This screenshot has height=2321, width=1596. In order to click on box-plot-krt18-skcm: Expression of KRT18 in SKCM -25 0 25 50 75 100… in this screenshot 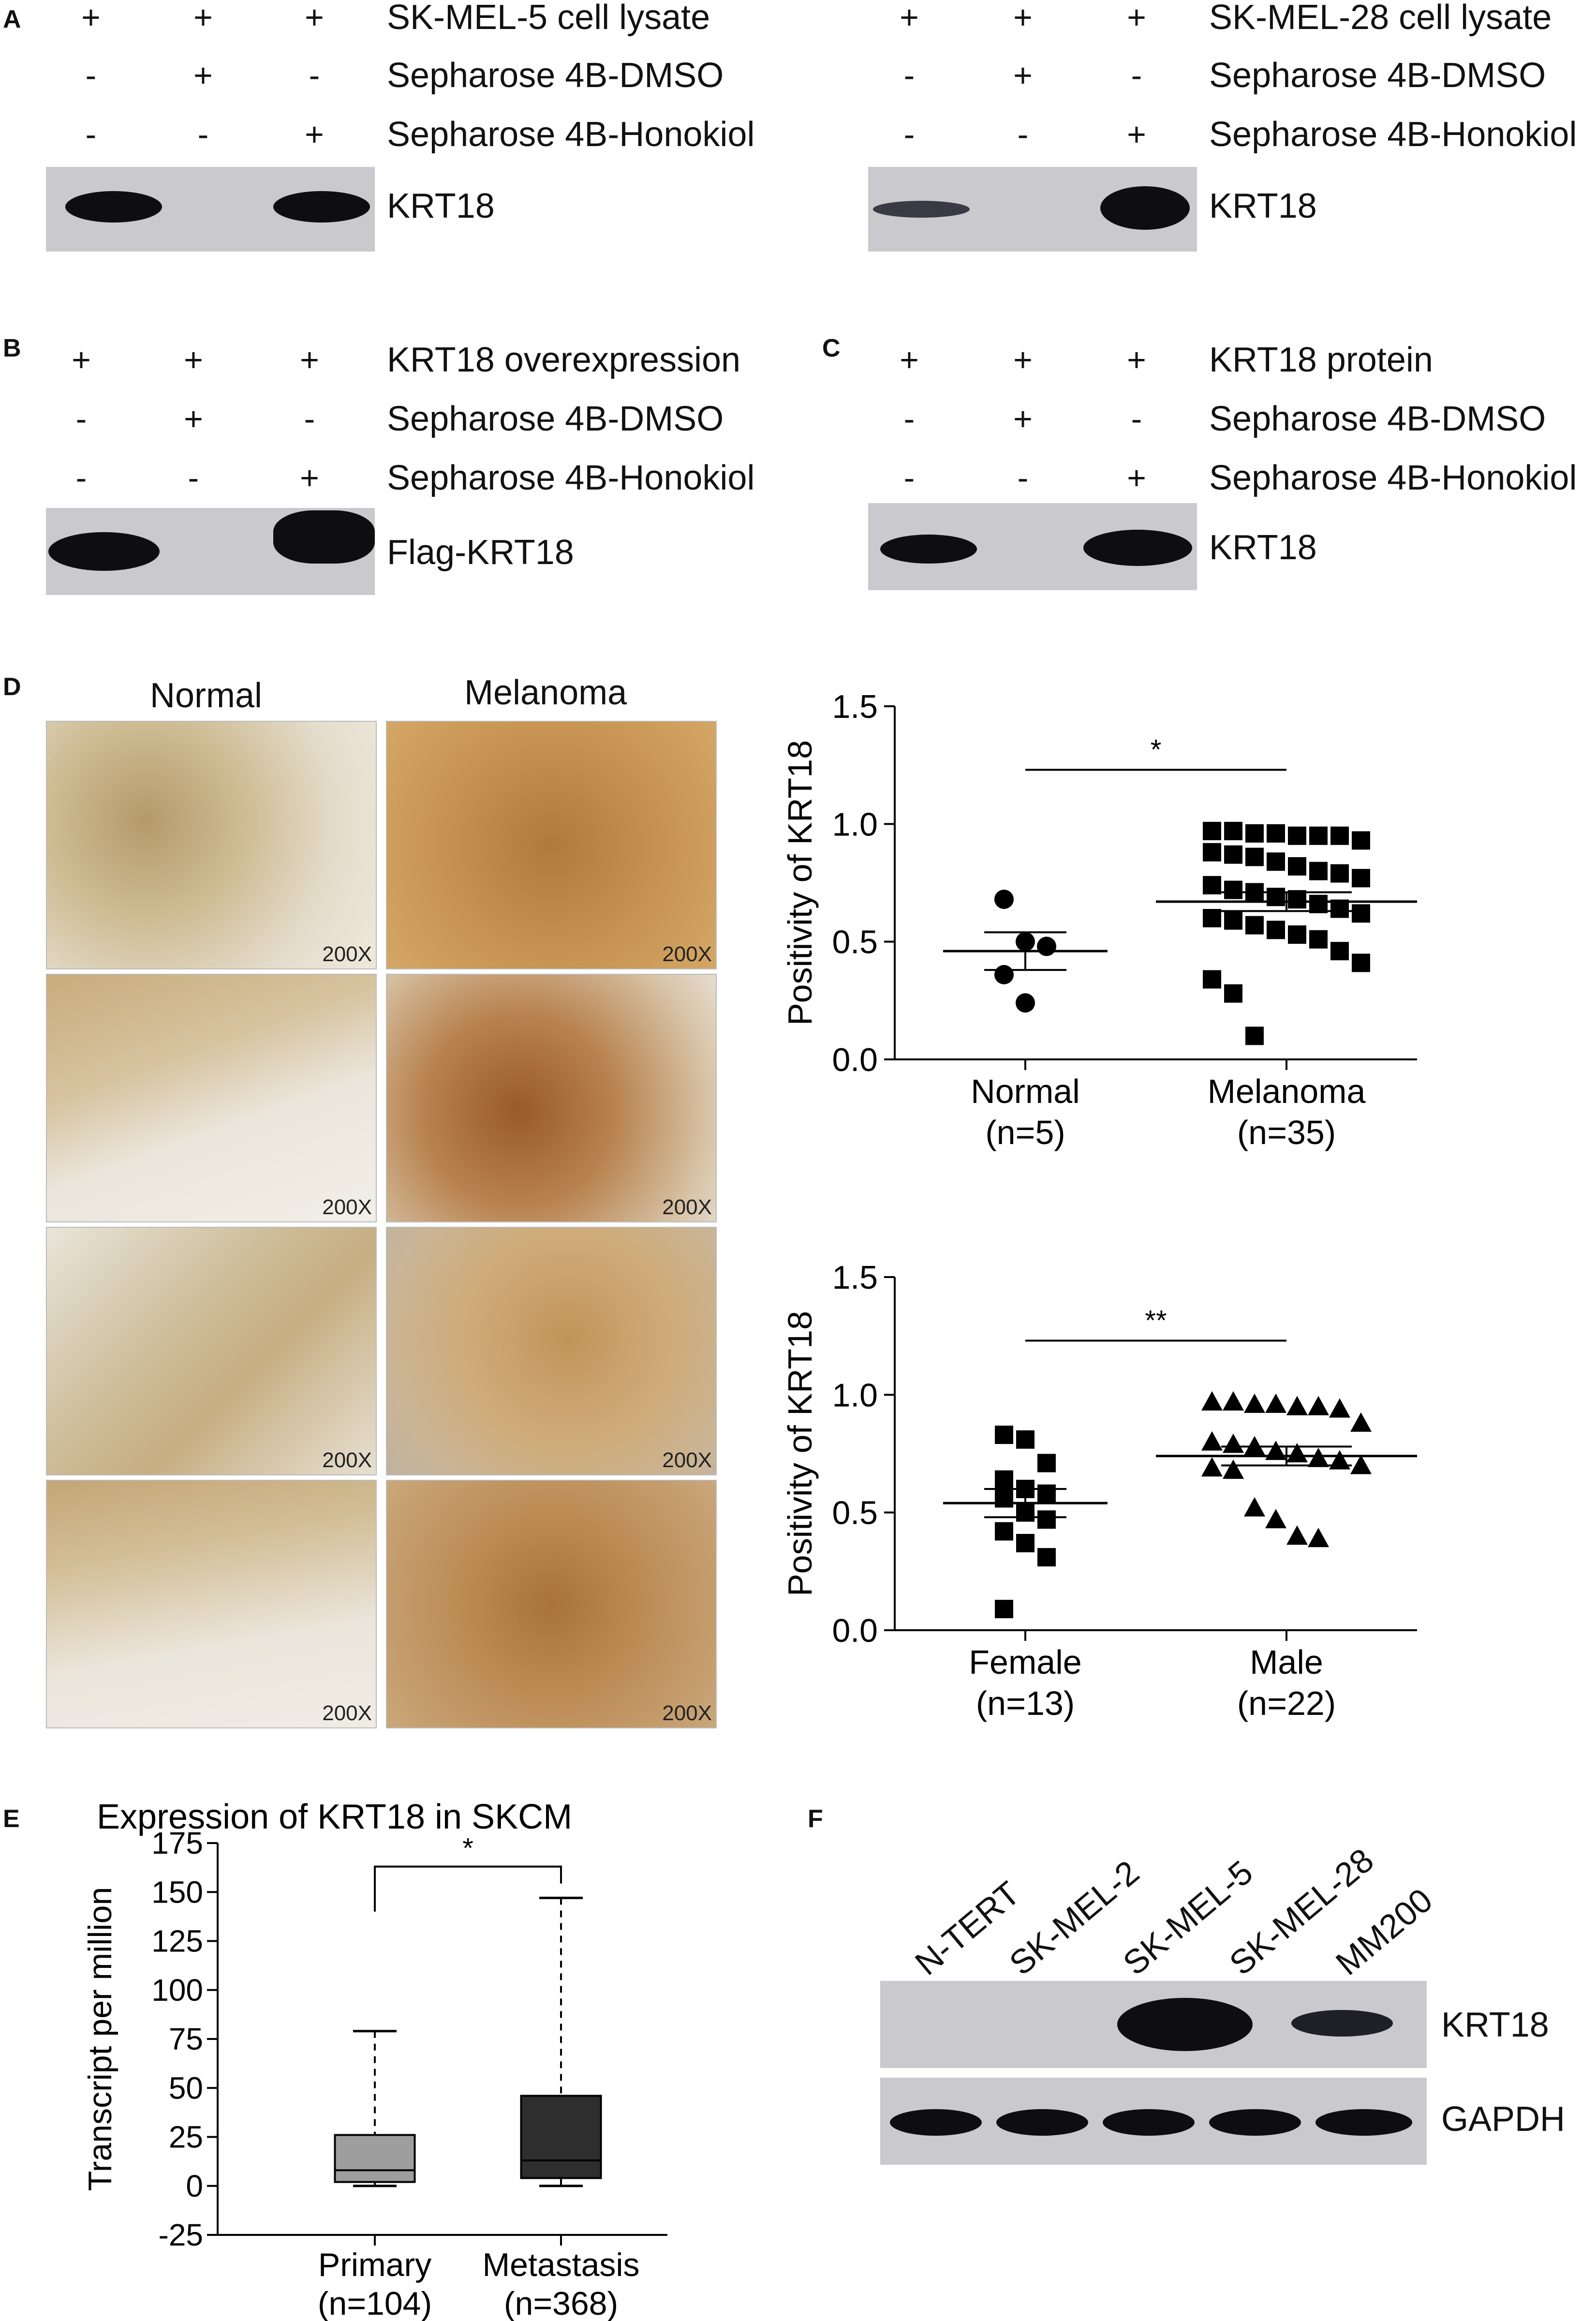, I will do `click(374, 2059)`.